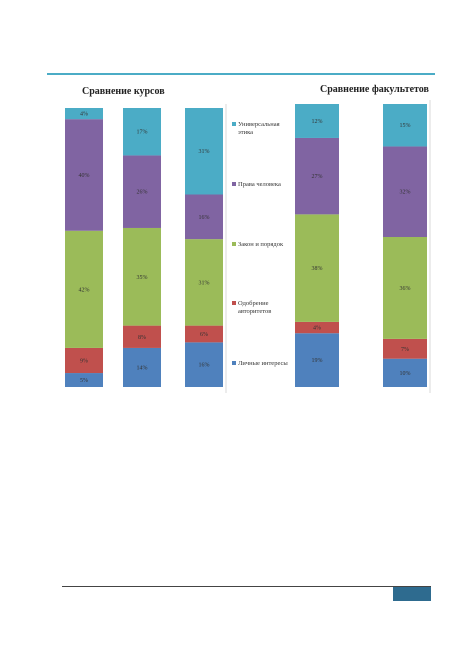 This screenshot has width=459, height=650. I want to click on legend-item-law-and-order: Закон и порядок, so click(264, 245).